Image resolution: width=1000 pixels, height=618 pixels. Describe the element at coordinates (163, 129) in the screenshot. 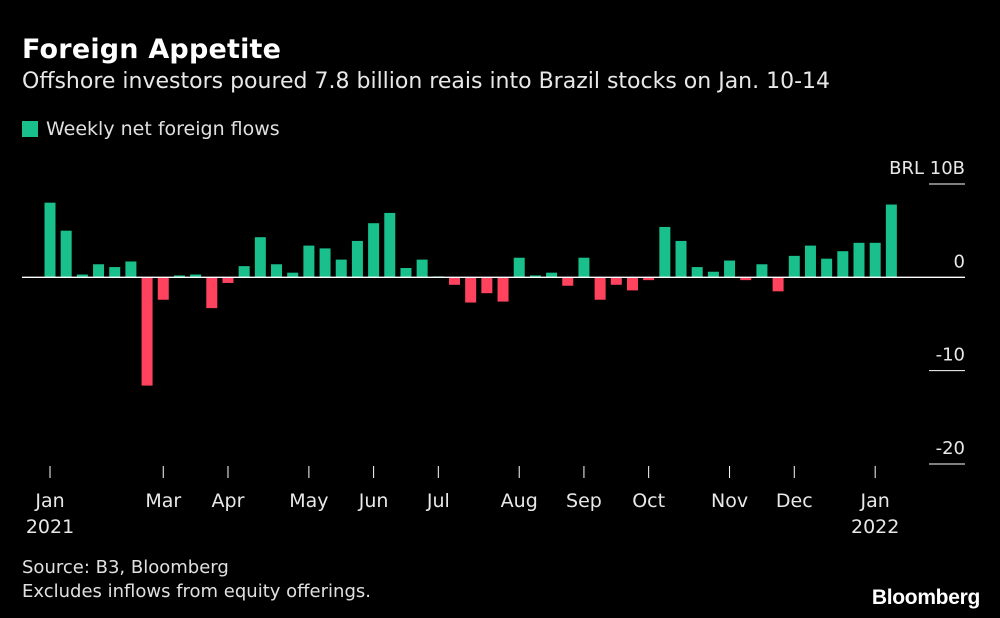

I see `legend-label: Weekly net foreign flows` at that location.